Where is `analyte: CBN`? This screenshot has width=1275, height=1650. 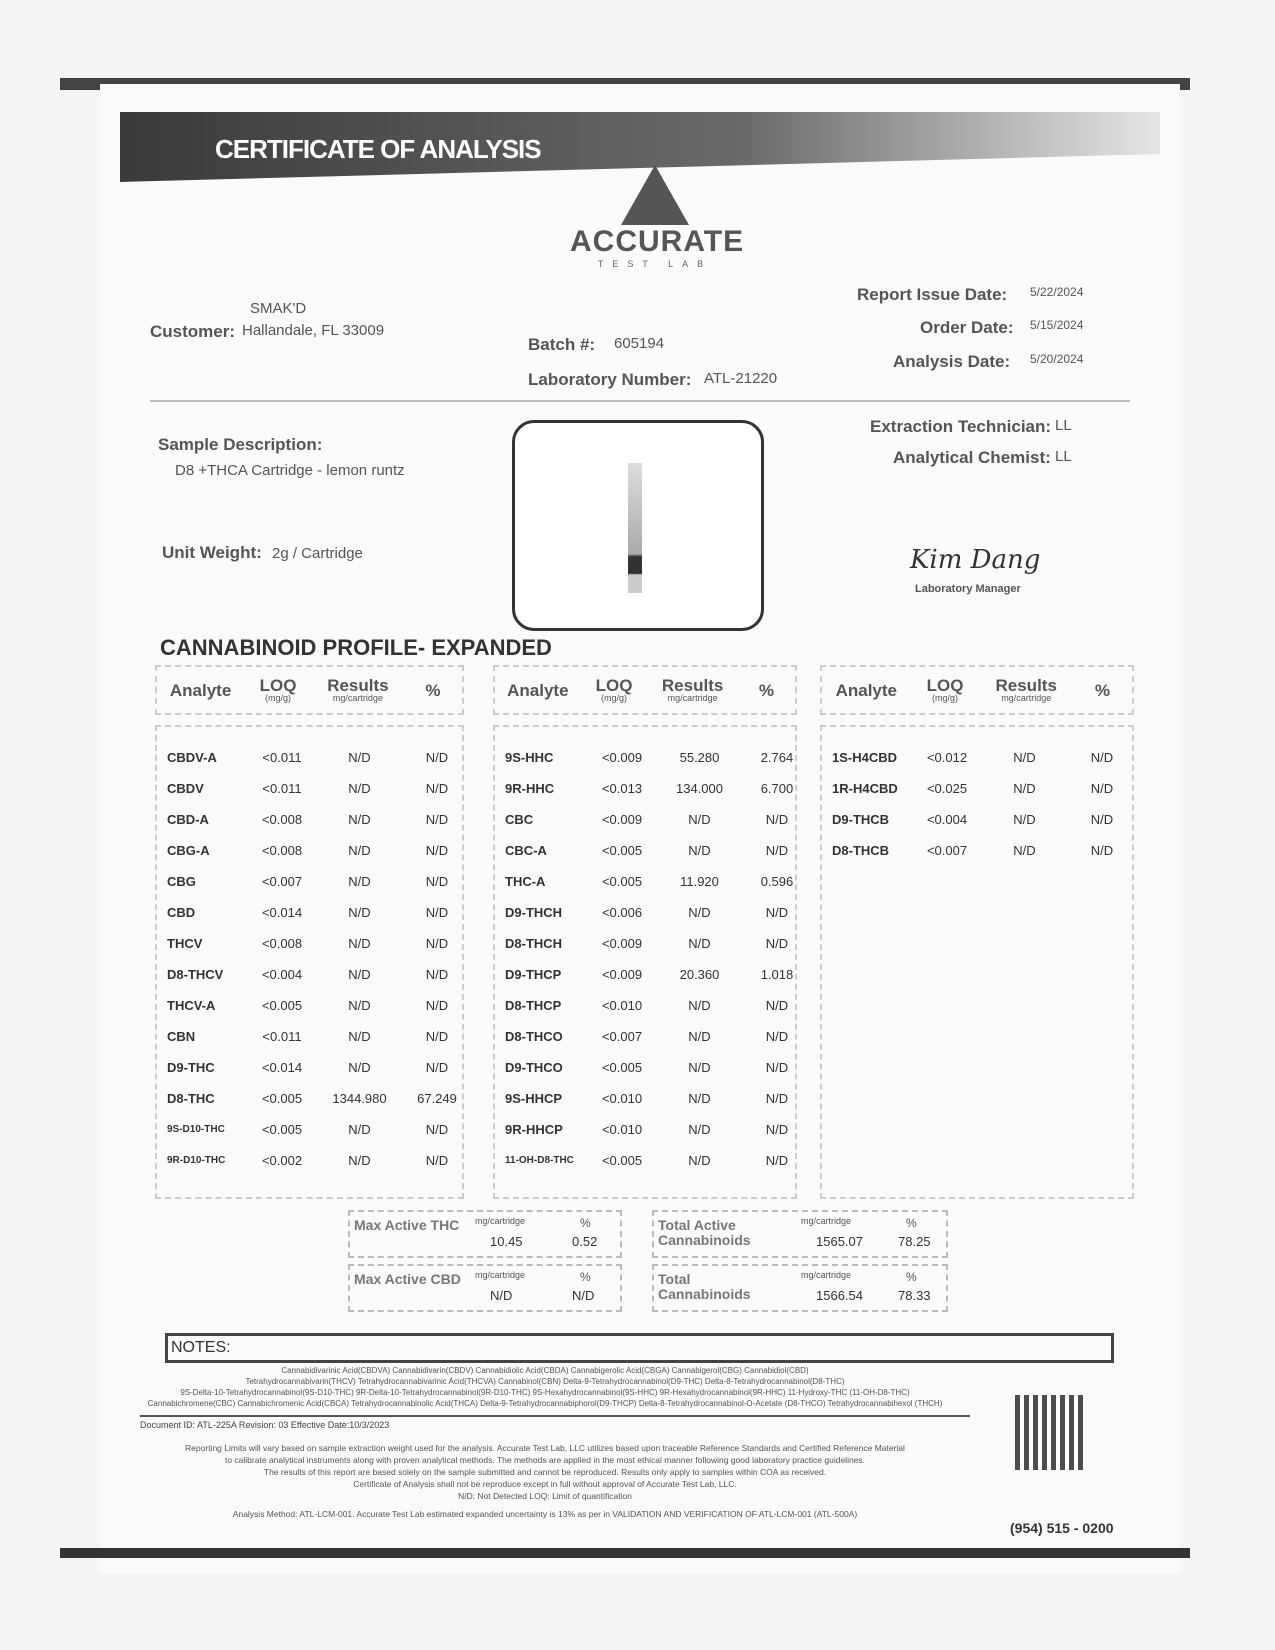 analyte: CBN is located at coordinates (181, 1036).